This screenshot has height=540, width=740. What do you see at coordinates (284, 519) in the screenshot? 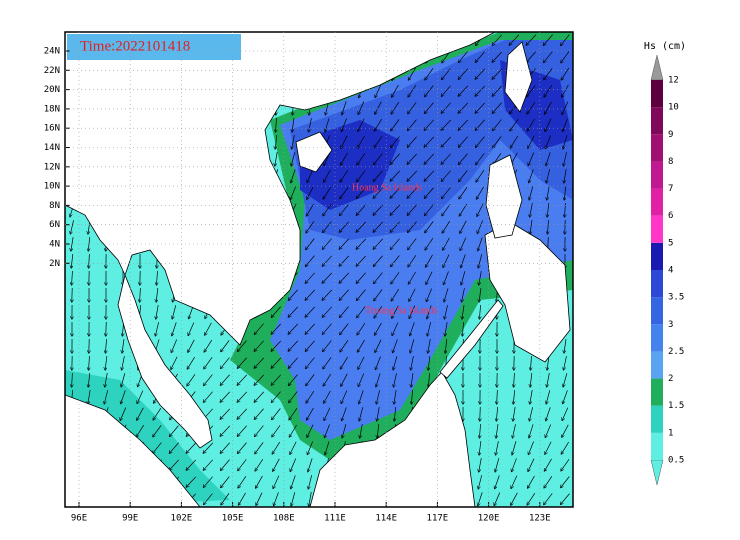
I see `lon-label: 108E` at bounding box center [284, 519].